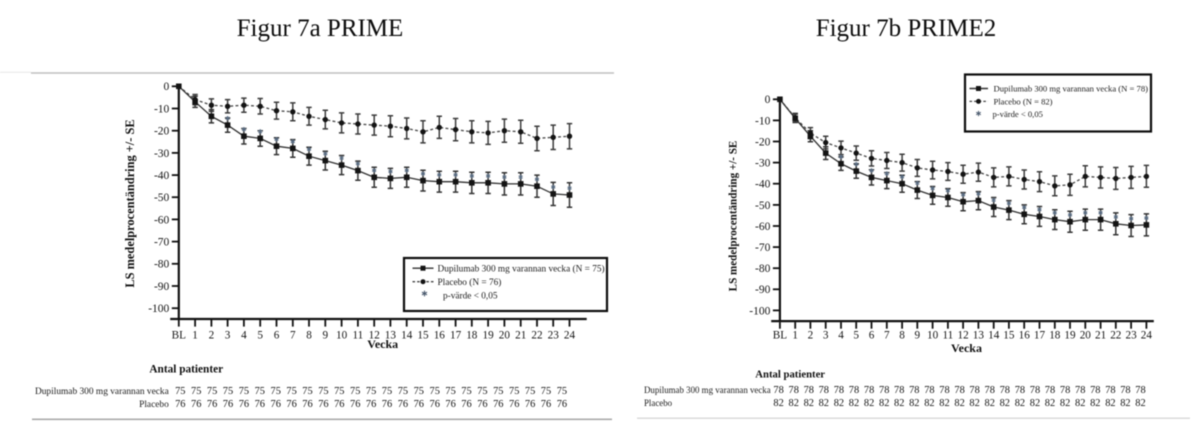 This screenshot has width=1194, height=431. I want to click on svg-text: 18, so click(472, 336).